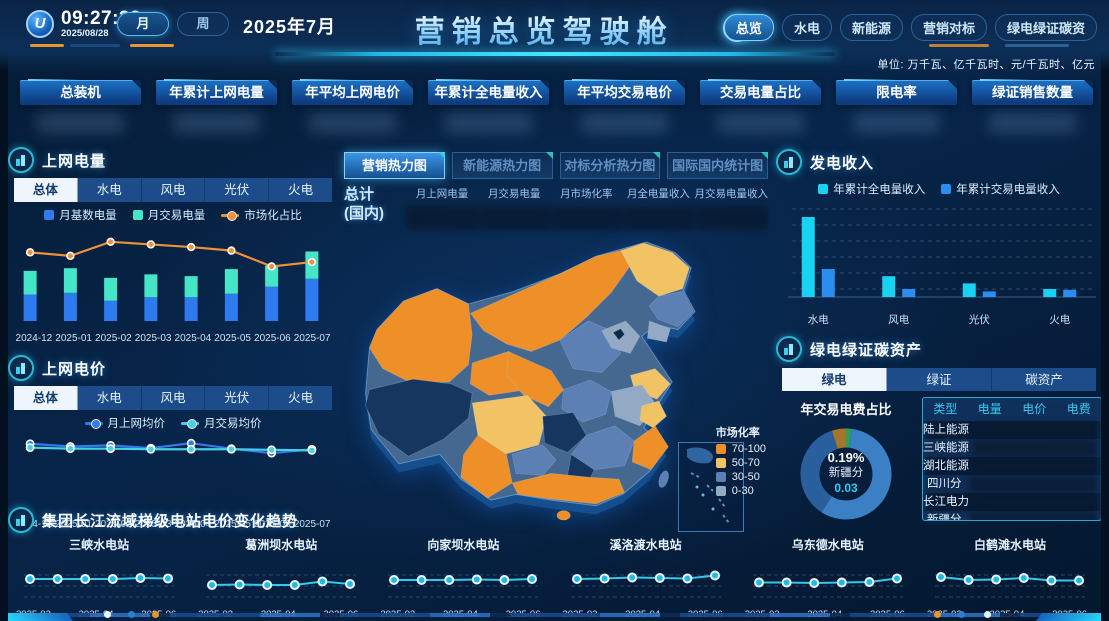  I want to click on footer-progress-bar, so click(554, 615).